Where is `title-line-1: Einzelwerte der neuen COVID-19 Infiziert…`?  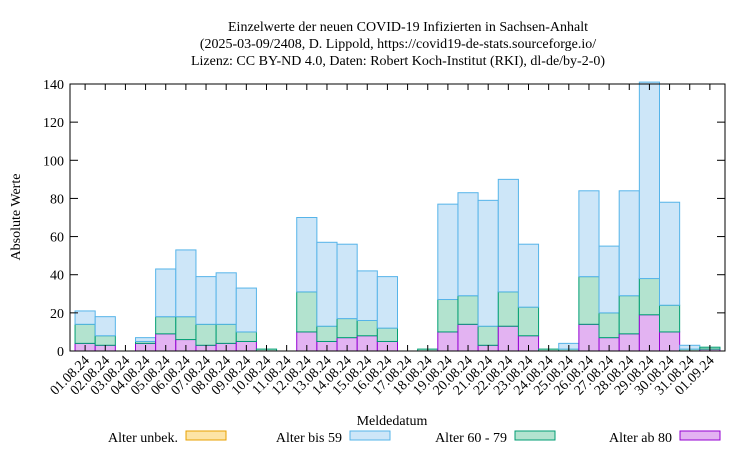 title-line-1: Einzelwerte der neuen COVID-19 Infiziert… is located at coordinates (408, 27).